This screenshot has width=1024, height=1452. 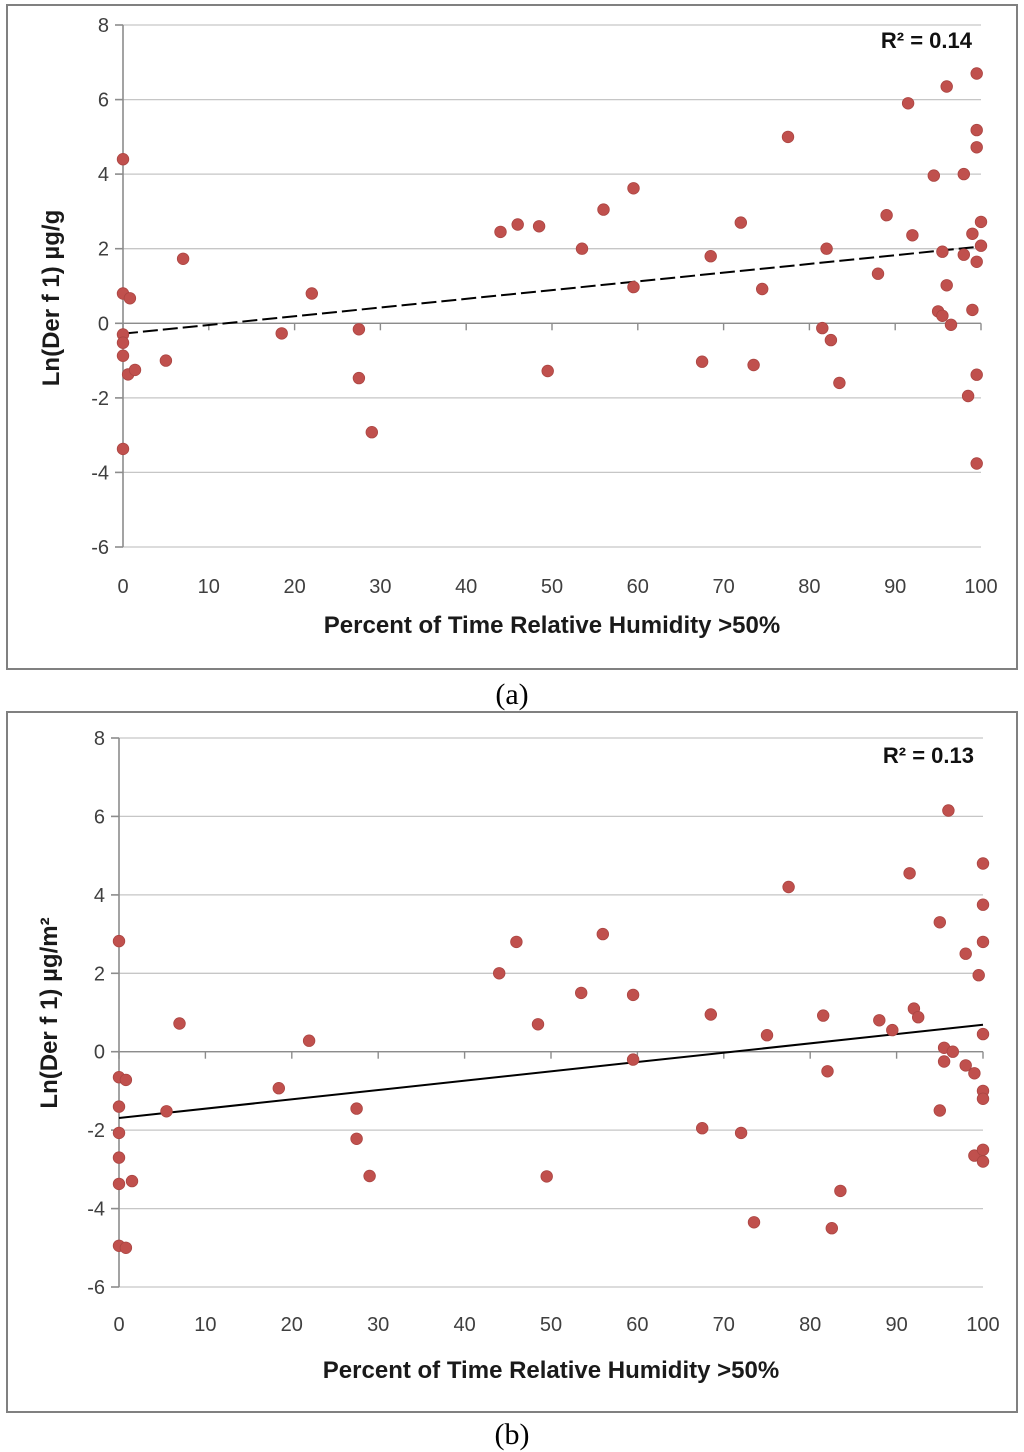 What do you see at coordinates (928, 755) in the screenshot?
I see `r-squared-label-b: R² = 0.13` at bounding box center [928, 755].